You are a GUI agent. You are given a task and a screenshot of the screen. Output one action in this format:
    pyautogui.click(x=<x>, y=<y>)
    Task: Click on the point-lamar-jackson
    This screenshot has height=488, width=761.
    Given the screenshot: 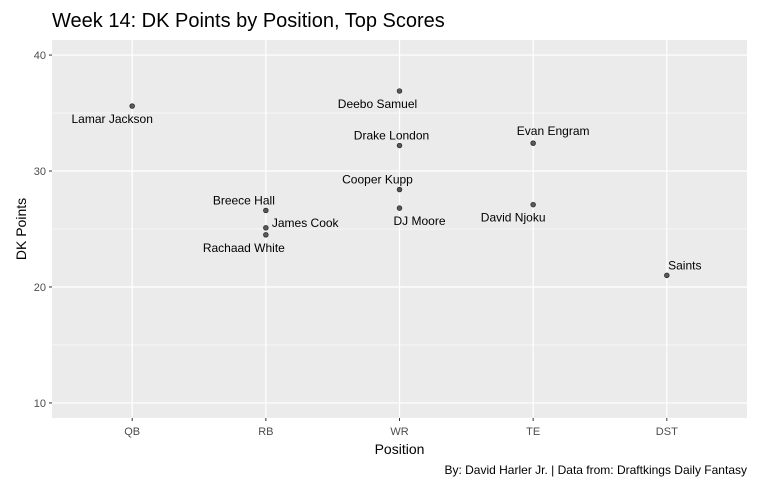 What is the action you would take?
    pyautogui.click(x=132, y=106)
    